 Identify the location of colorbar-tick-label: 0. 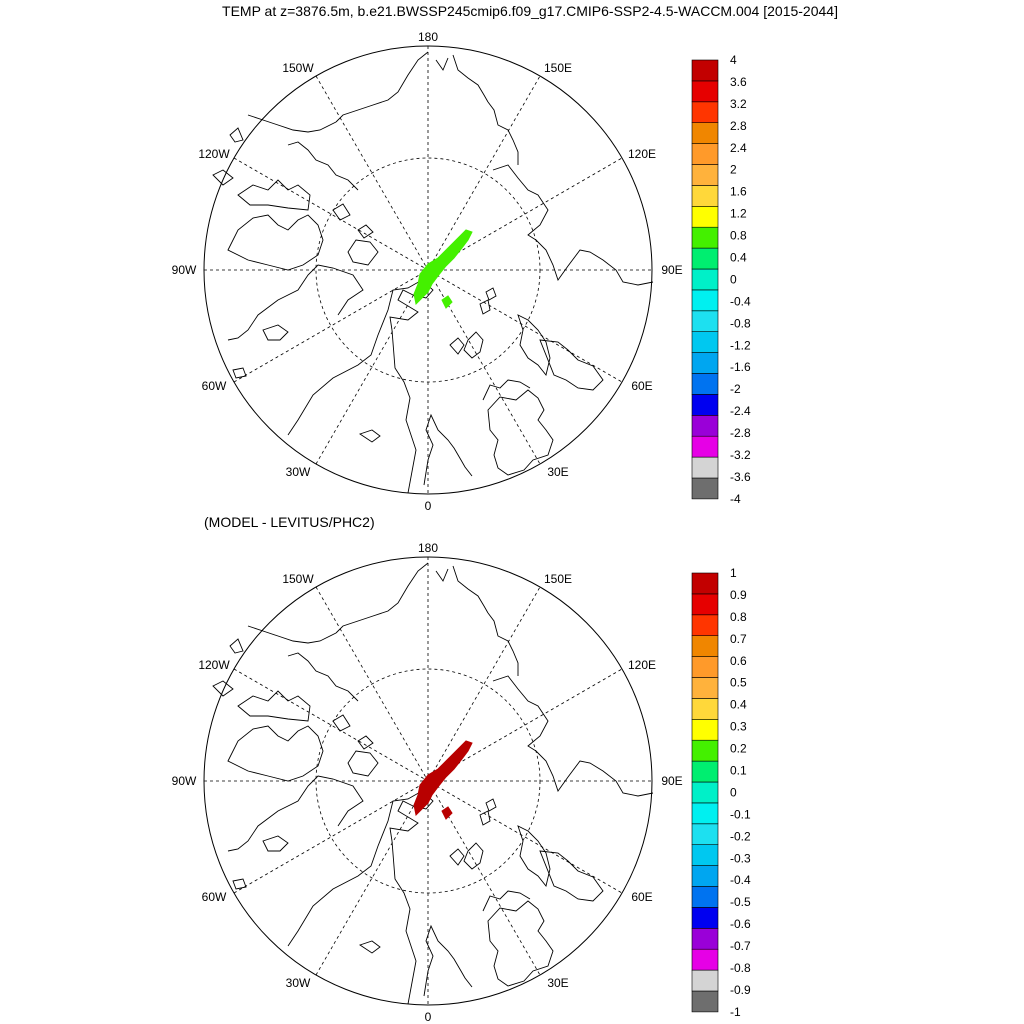
(733, 279).